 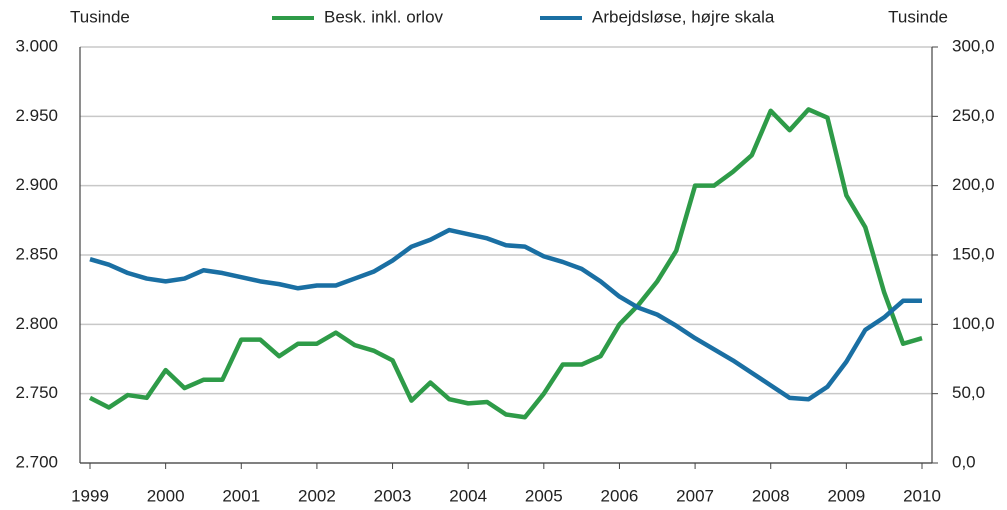 What do you see at coordinates (166, 495) in the screenshot?
I see `x-tick-label: 2000` at bounding box center [166, 495].